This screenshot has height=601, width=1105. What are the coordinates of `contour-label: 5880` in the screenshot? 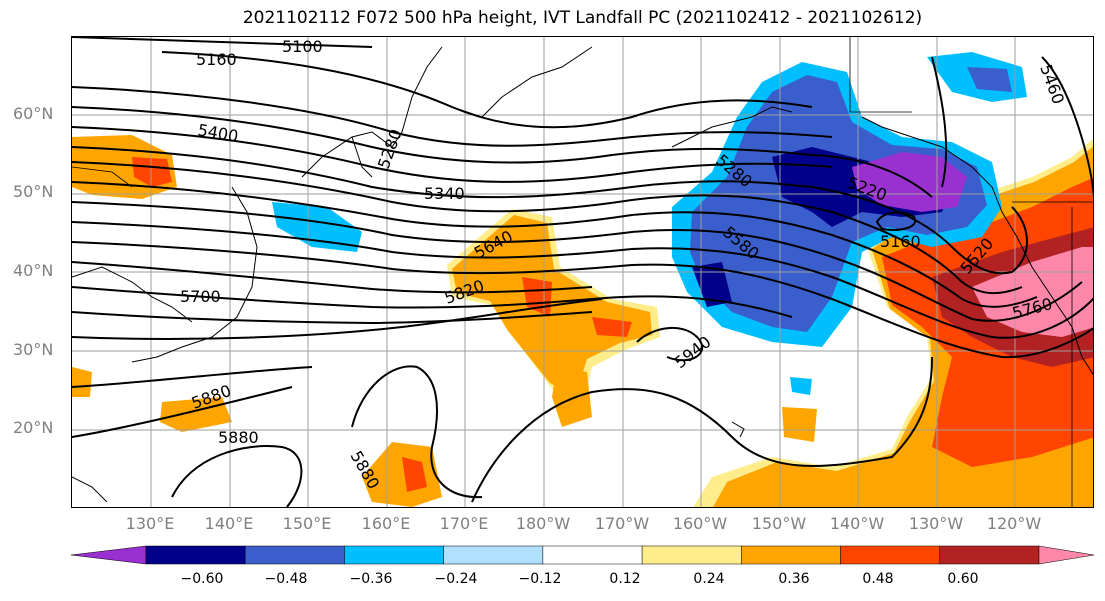 It's located at (238, 437).